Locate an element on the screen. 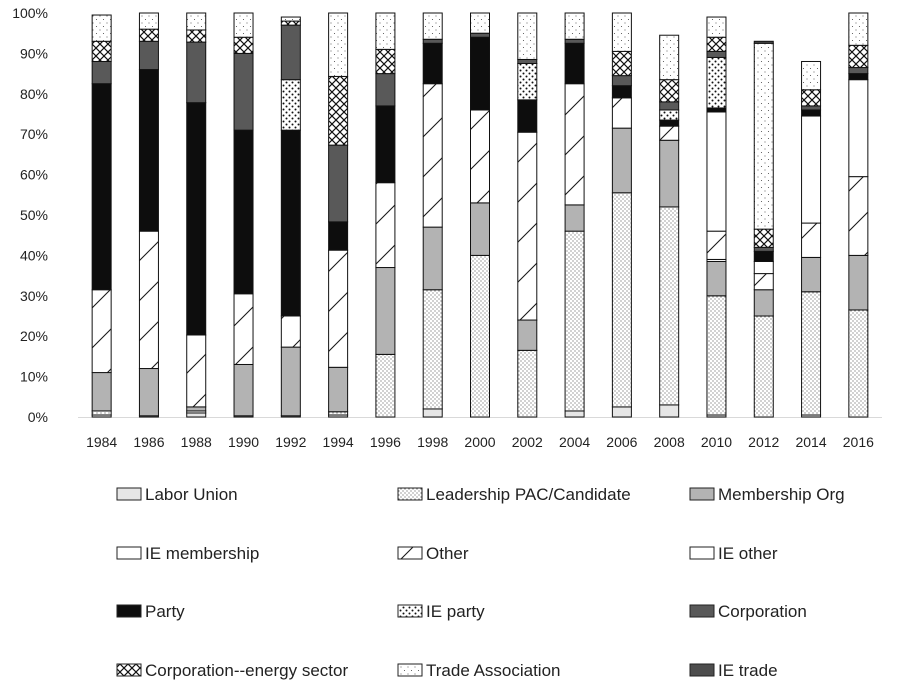  x-tick-label: 1986 is located at coordinates (148, 442).